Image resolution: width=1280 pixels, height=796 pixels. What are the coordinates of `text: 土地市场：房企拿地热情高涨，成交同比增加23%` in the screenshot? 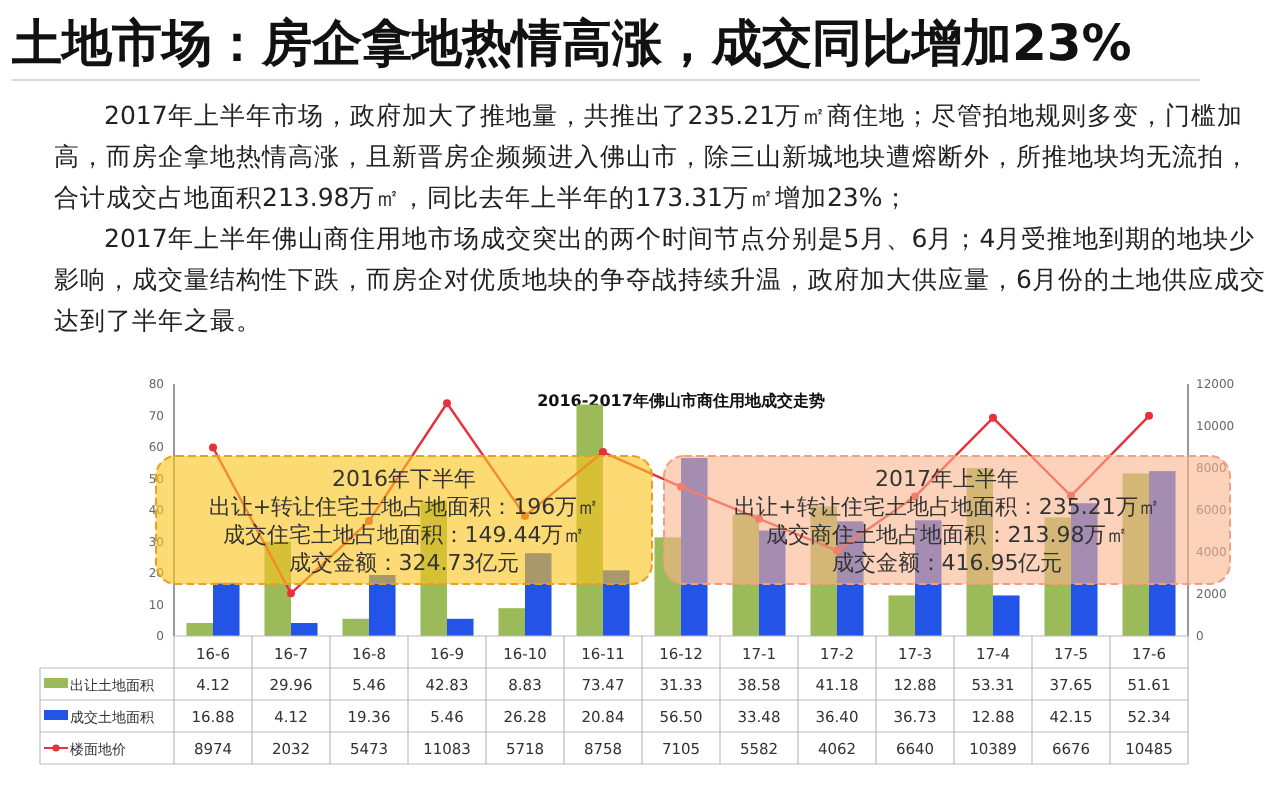 It's located at (571, 43).